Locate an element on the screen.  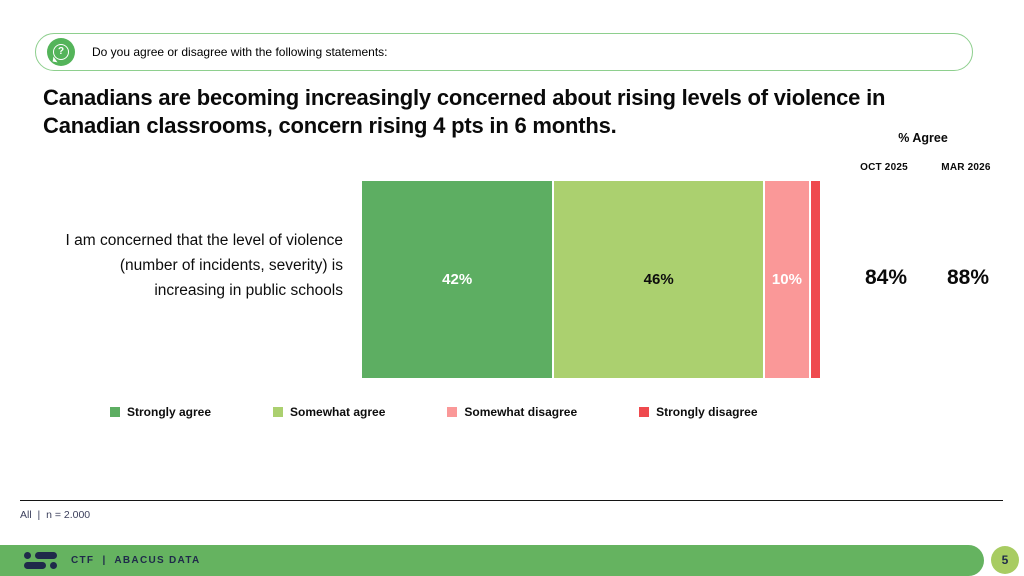
sample-footnote: All | n = 2.000 is located at coordinates (55, 515).